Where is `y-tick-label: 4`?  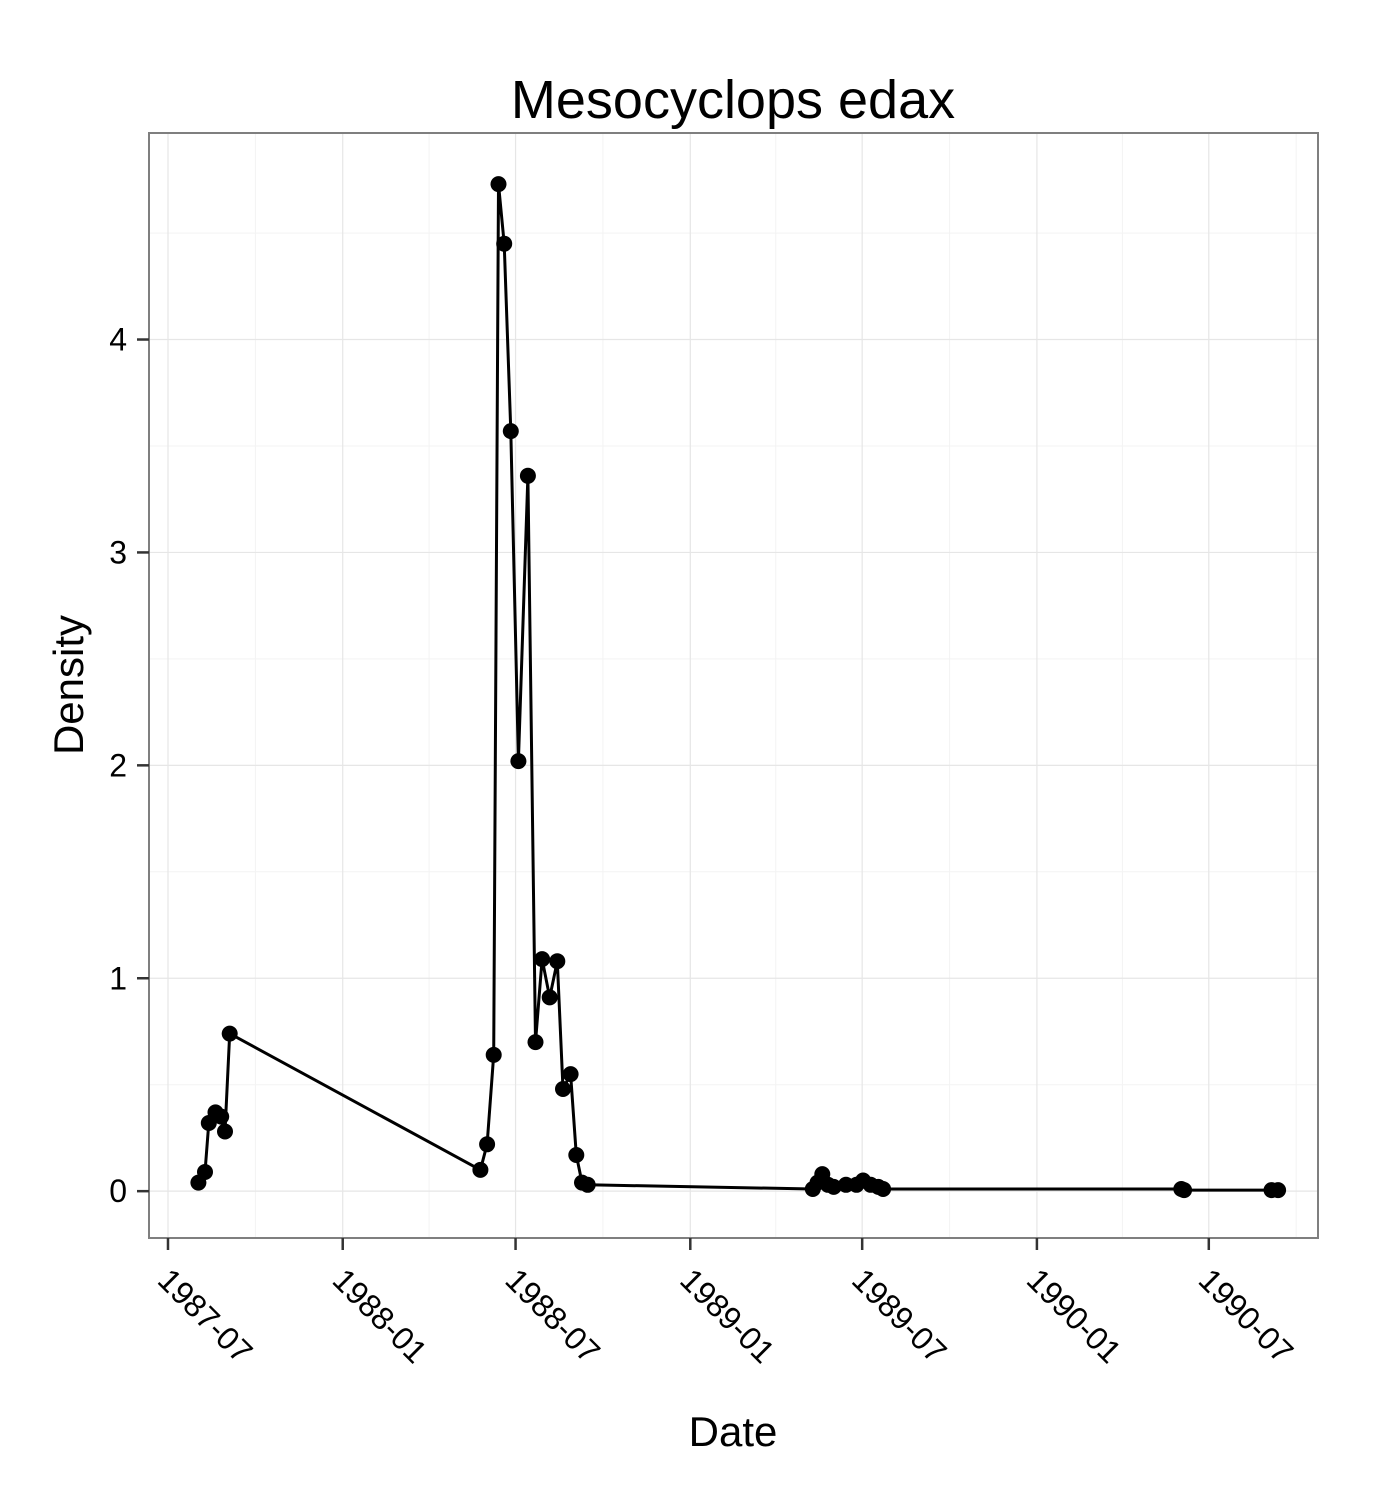
y-tick-label: 4 is located at coordinates (118, 340).